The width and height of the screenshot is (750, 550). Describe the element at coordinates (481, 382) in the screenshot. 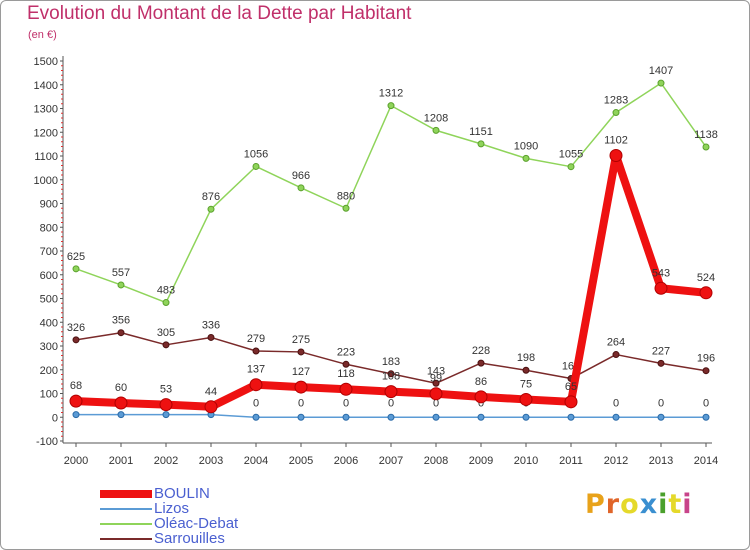

I see `data-label-boulin: 86` at that location.